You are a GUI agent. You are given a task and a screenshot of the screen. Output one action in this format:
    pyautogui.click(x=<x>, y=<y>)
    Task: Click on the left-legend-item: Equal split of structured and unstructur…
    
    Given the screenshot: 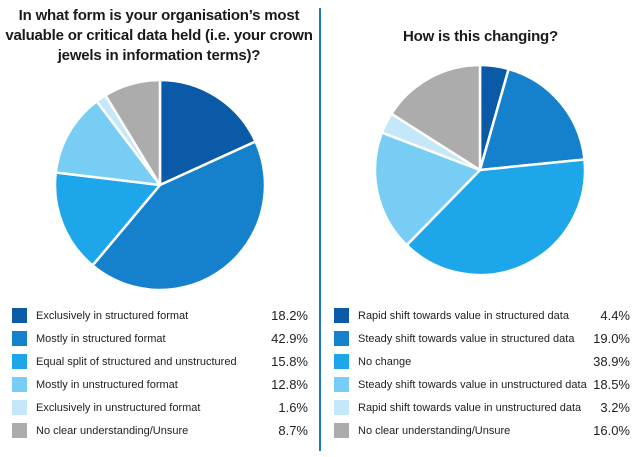 What is the action you would take?
    pyautogui.click(x=160, y=361)
    